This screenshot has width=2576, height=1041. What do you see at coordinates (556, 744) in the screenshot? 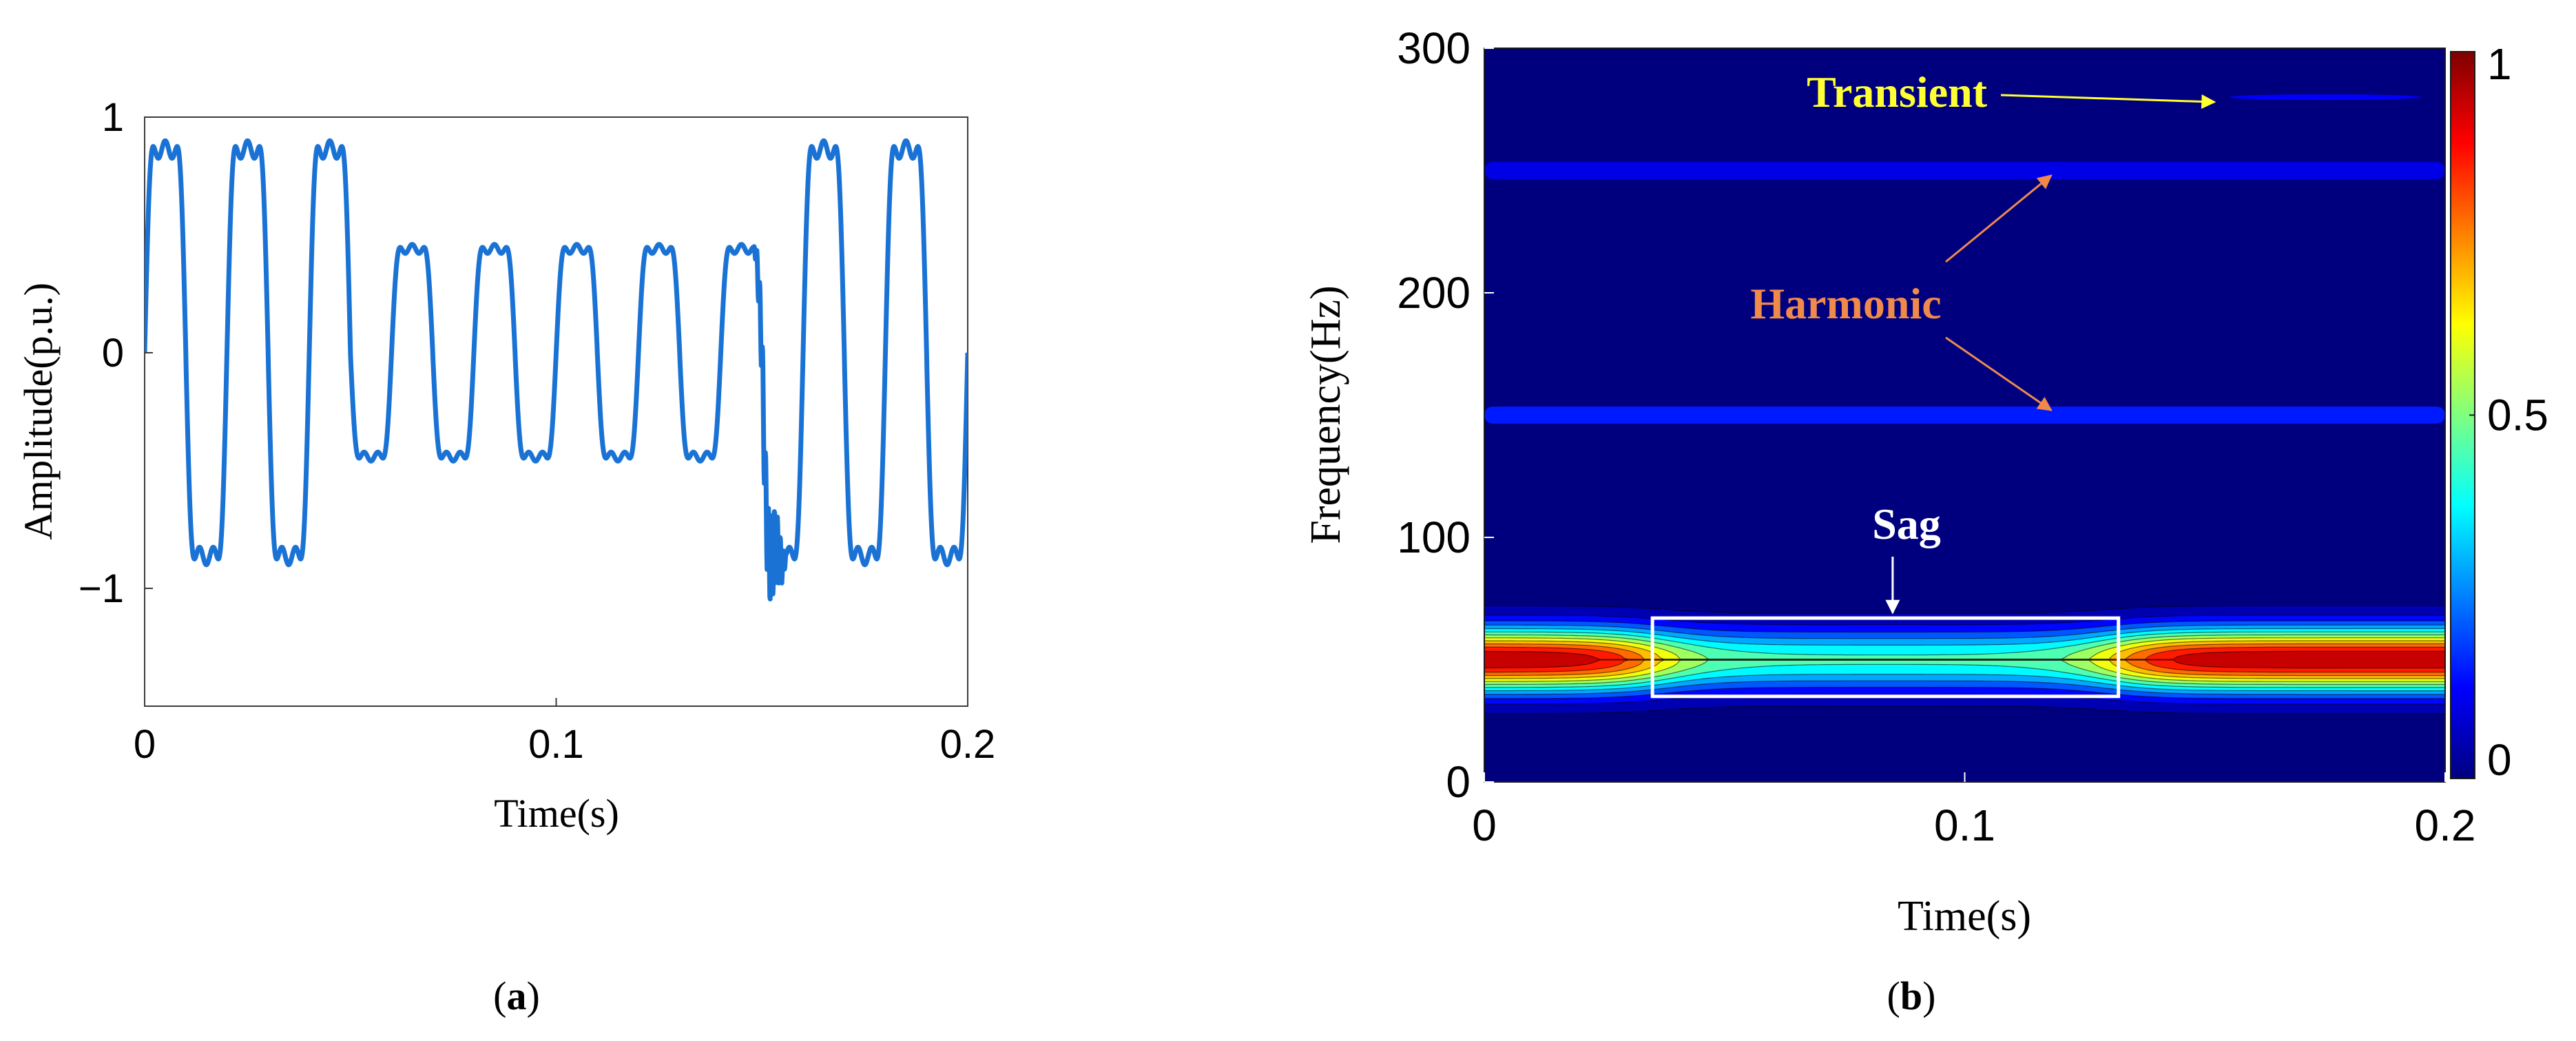
I see `plot-a-x-tick-label: 0.1` at bounding box center [556, 744].